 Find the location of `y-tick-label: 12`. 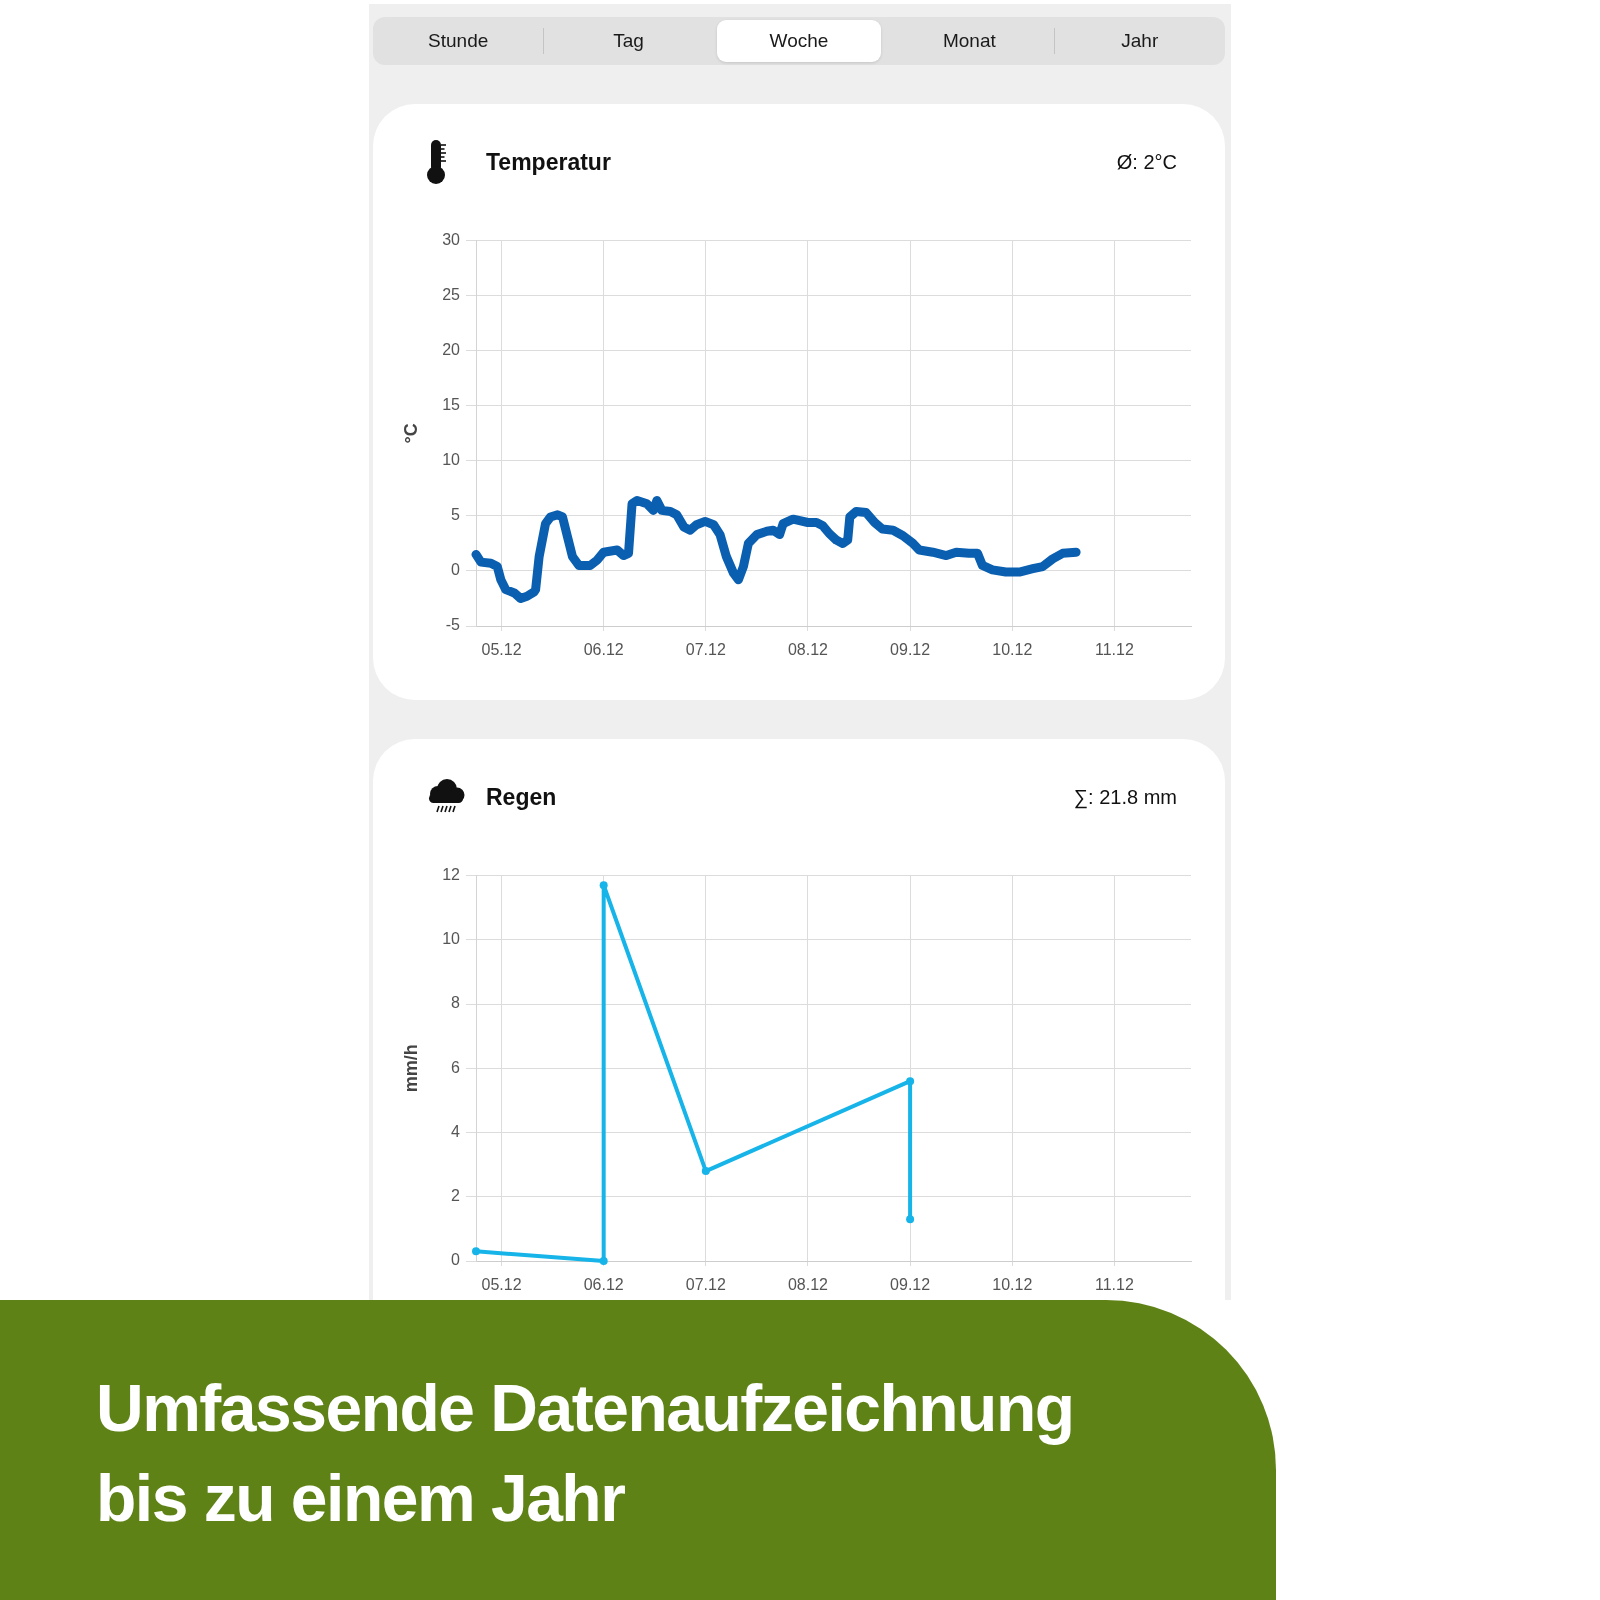

y-tick-label: 12 is located at coordinates (451, 875).